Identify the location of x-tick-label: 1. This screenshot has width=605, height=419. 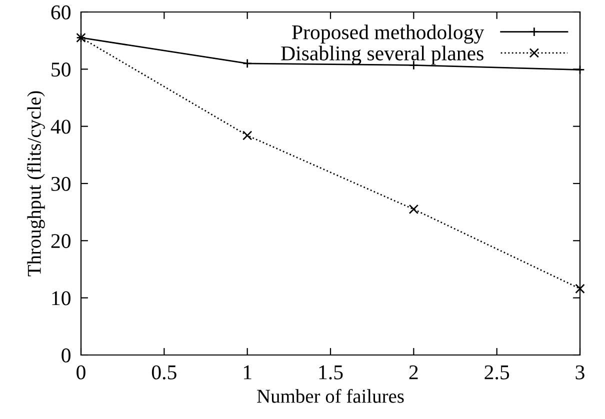
(248, 372).